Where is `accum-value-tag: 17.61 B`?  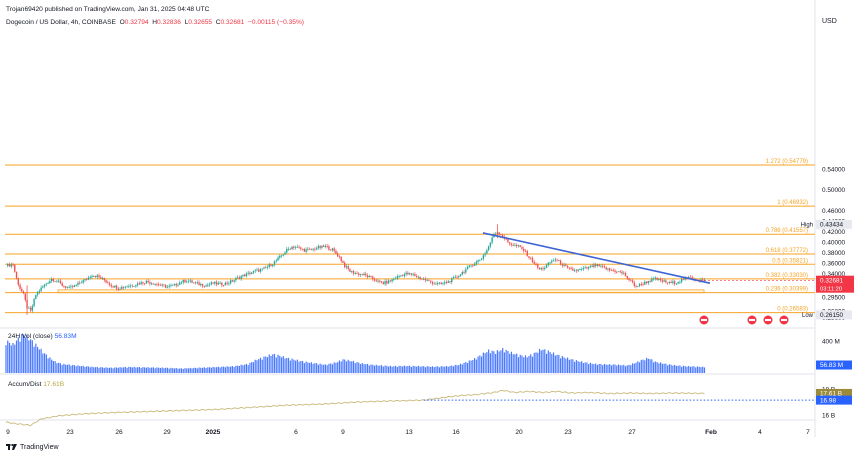 accum-value-tag: 17.61 B is located at coordinates (831, 394).